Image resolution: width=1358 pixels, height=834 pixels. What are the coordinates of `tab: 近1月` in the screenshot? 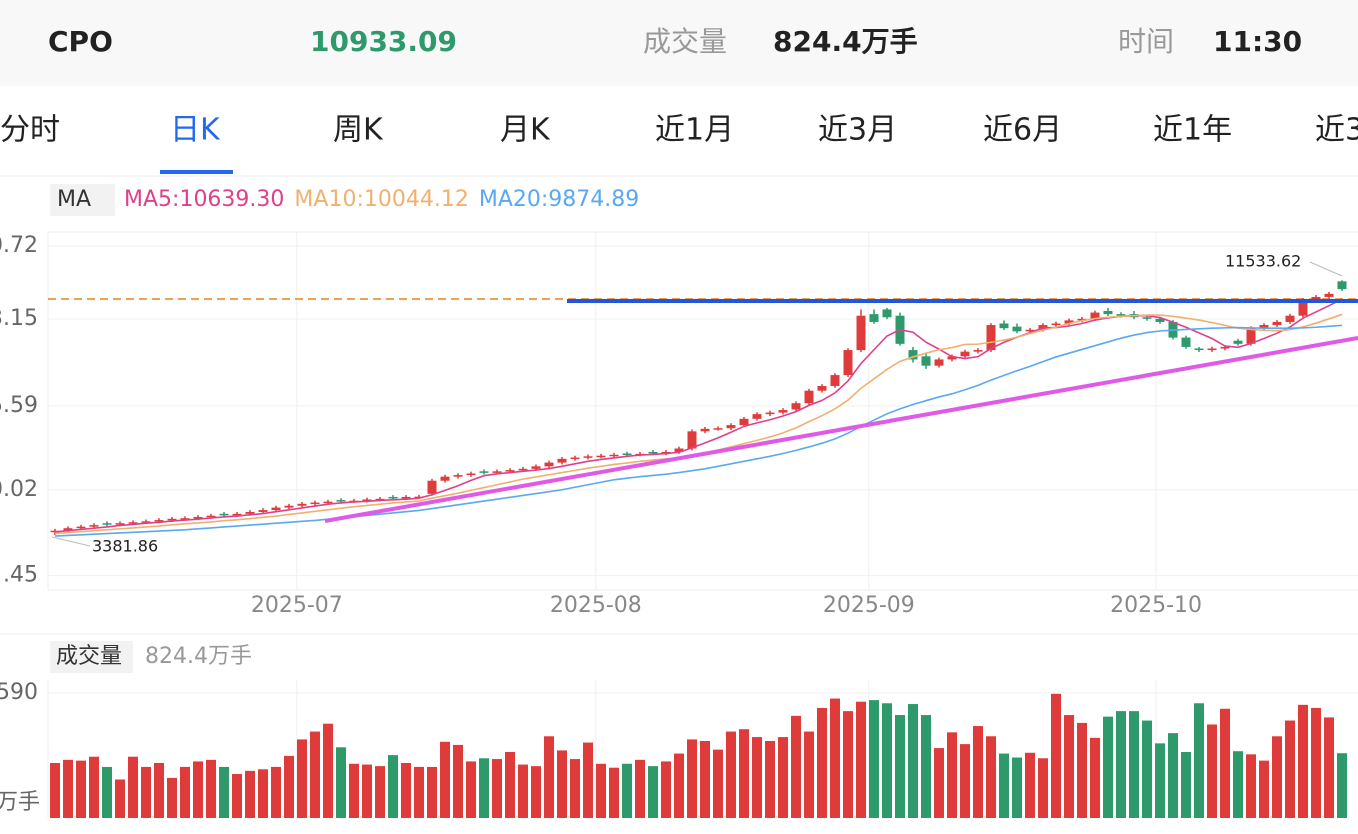 It's located at (694, 130).